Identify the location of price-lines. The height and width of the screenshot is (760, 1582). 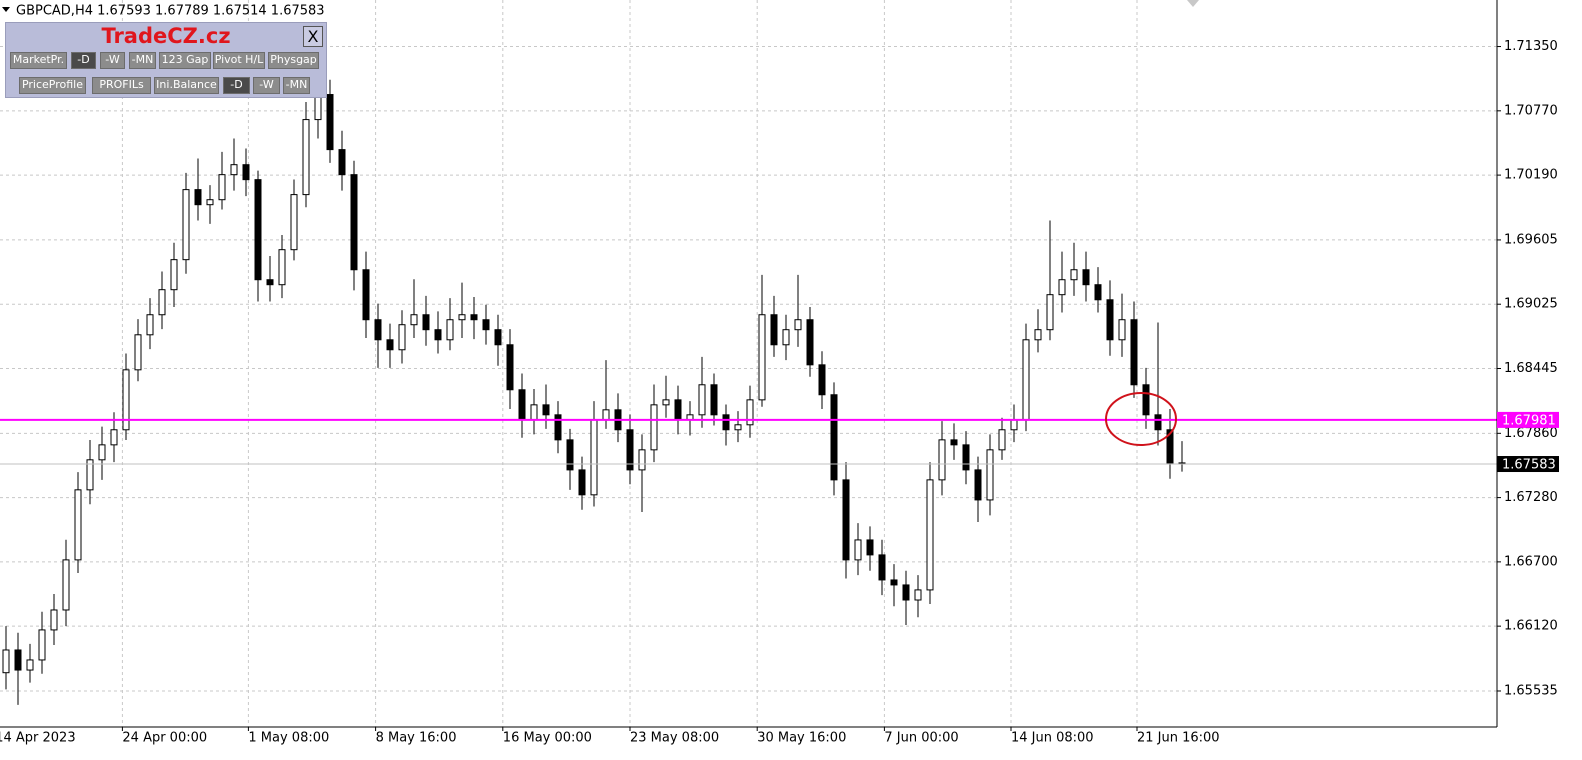
(748, 441).